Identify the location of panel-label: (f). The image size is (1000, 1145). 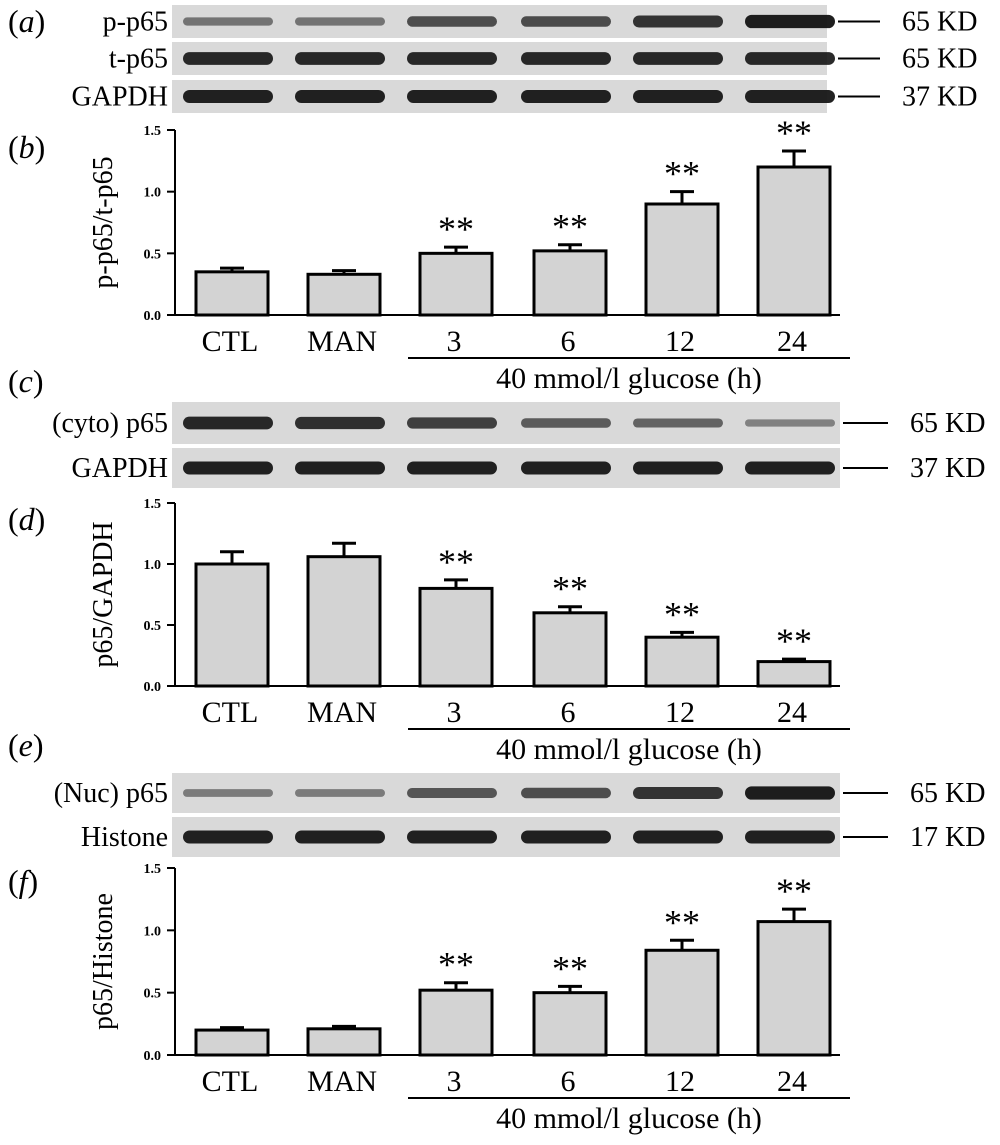
(23, 881).